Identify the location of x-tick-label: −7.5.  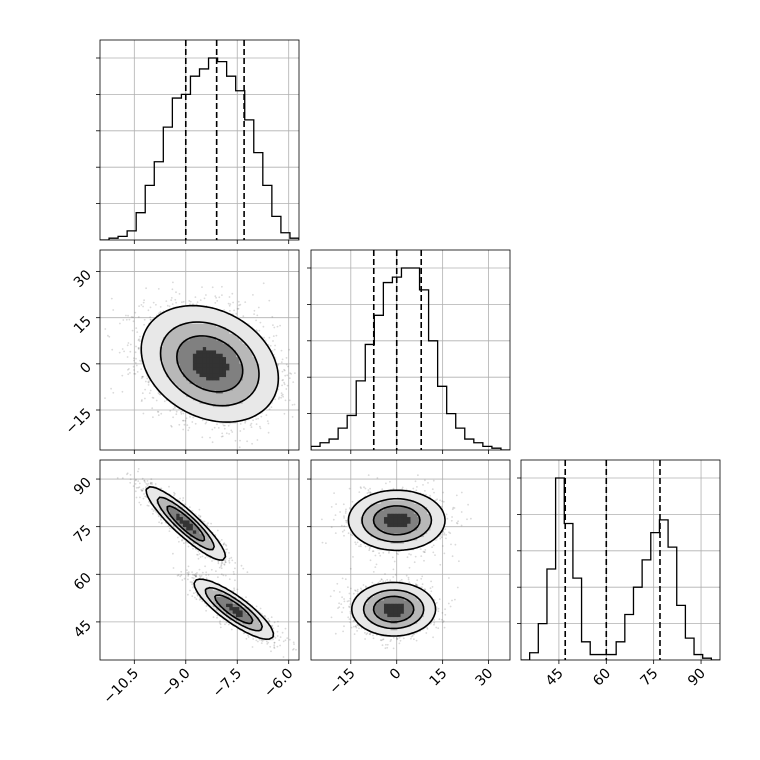
(227, 683).